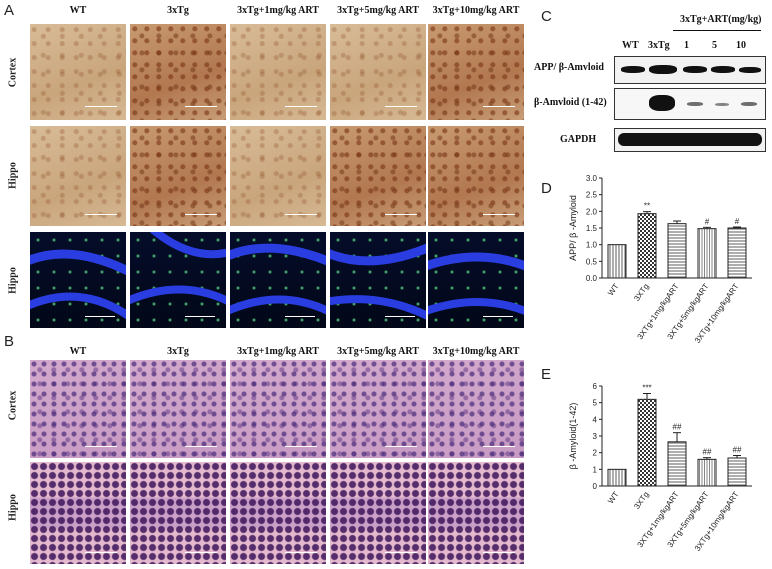 The width and height of the screenshot is (772, 569). Describe the element at coordinates (721, 19) in the screenshot. I see `wb-group-label: 3xTg+ART(mg/kg)` at that location.